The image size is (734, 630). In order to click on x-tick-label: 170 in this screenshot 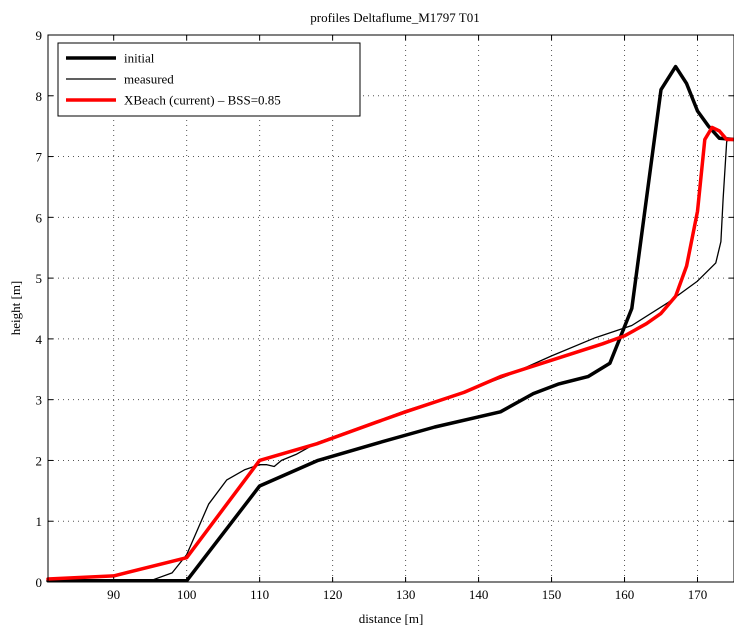, I will do `click(698, 594)`.